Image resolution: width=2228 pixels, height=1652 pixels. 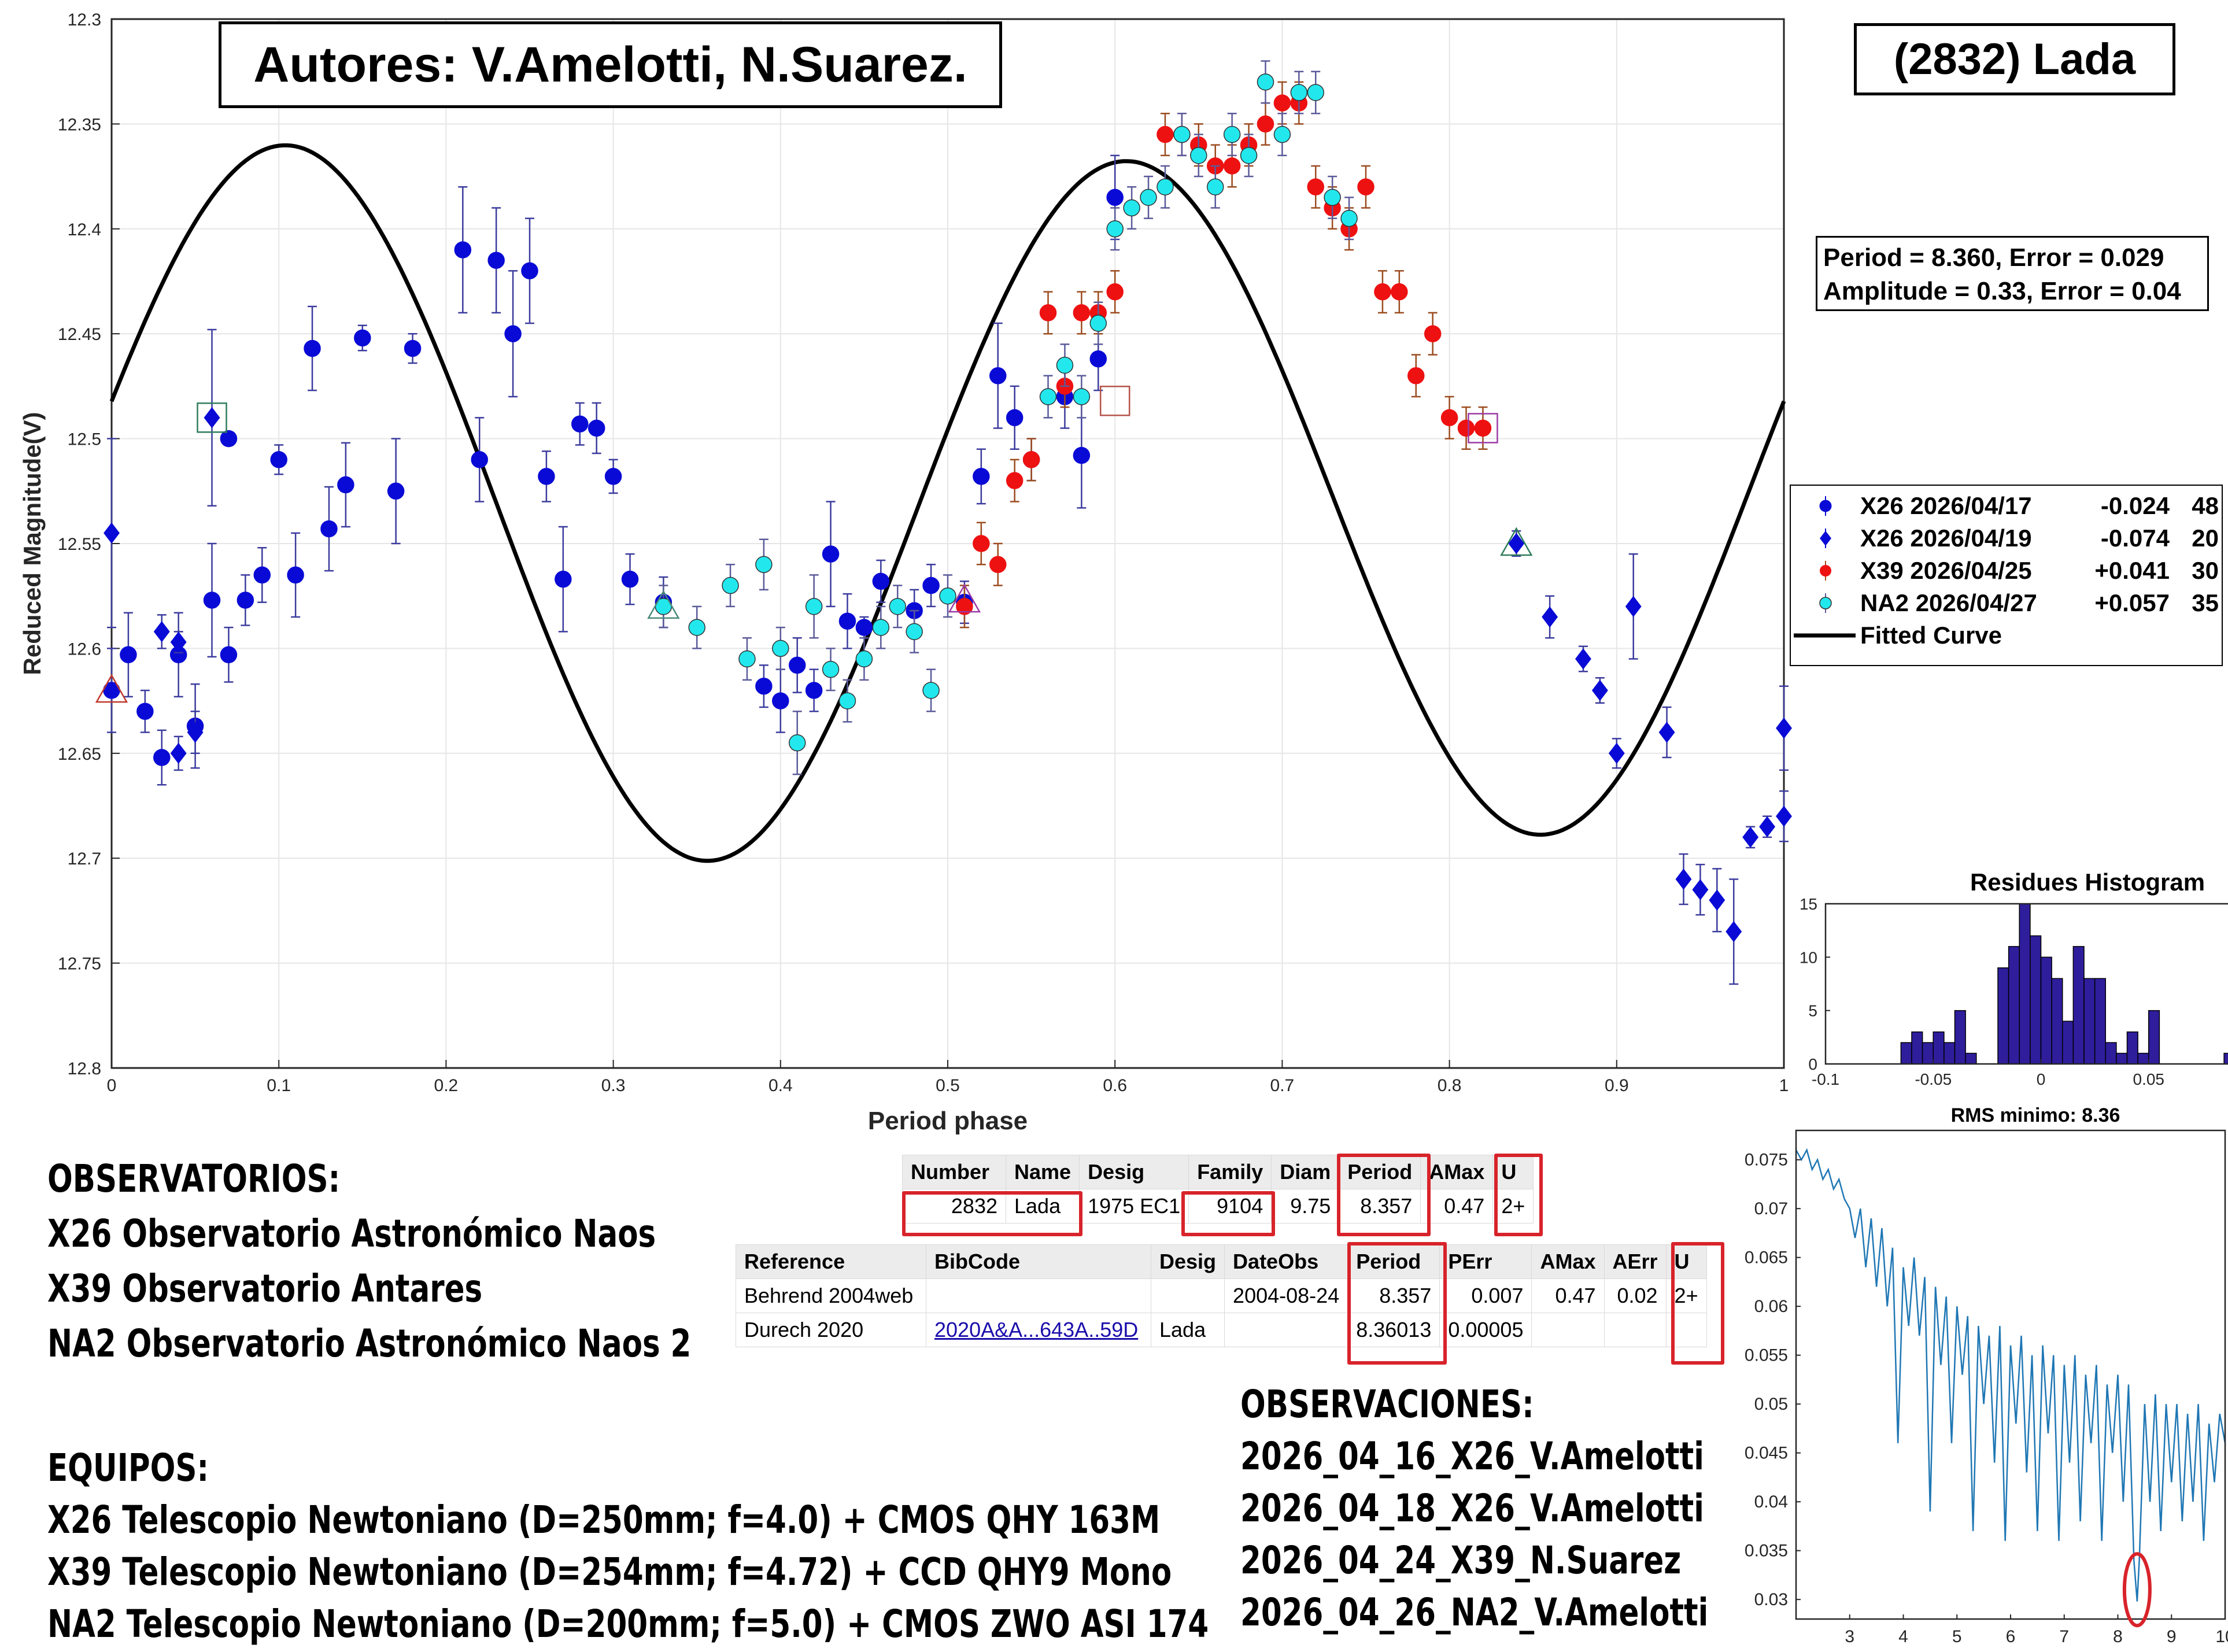 What do you see at coordinates (2132, 602) in the screenshot?
I see `legend-offset: +0.057` at bounding box center [2132, 602].